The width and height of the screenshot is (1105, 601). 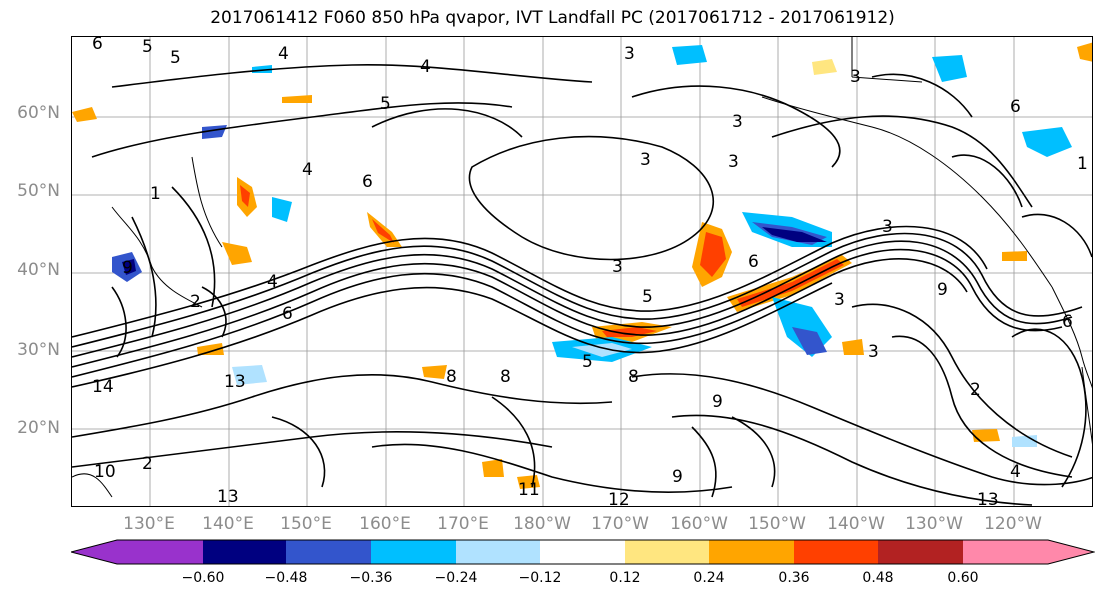 What do you see at coordinates (228, 524) in the screenshot?
I see `lon-label: 140°E` at bounding box center [228, 524].